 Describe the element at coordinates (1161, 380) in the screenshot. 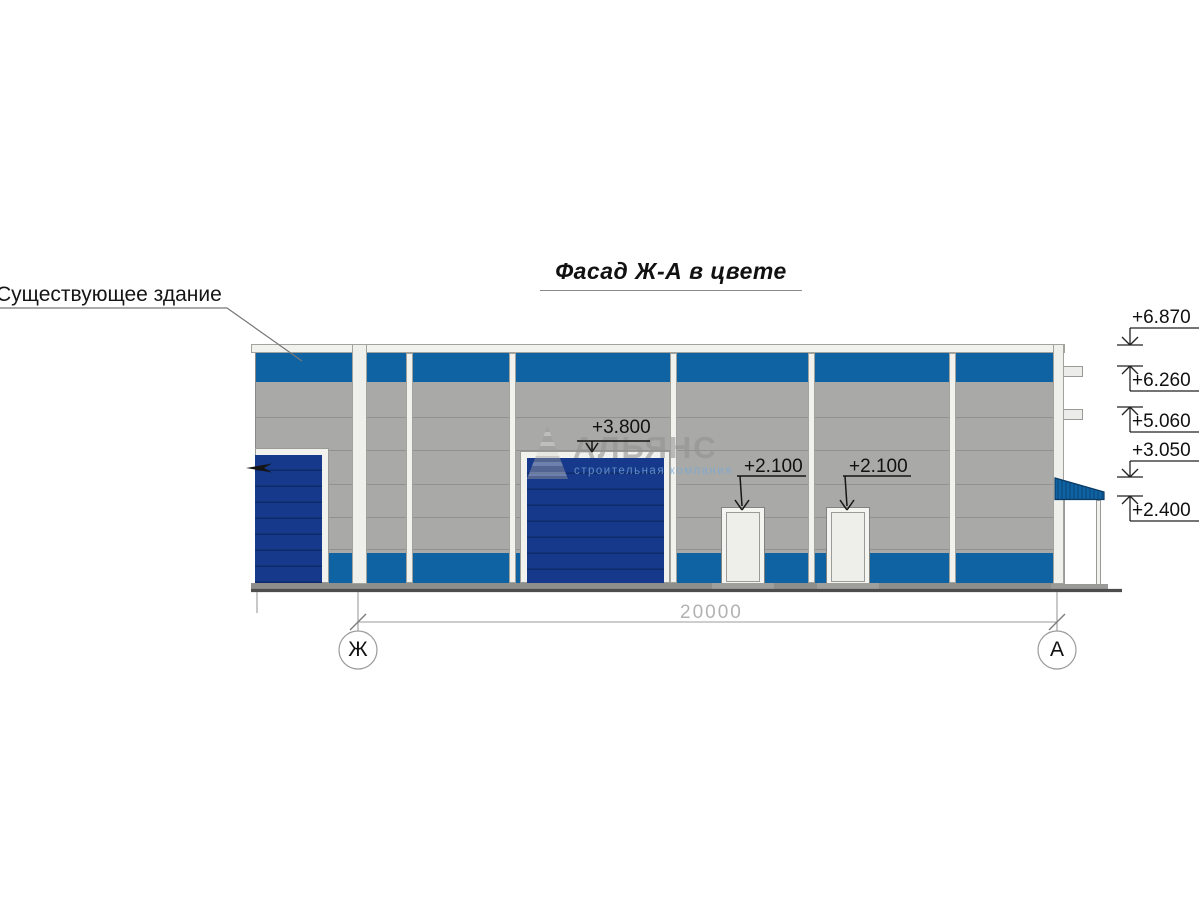

I see `elevation-value: +6.260` at that location.